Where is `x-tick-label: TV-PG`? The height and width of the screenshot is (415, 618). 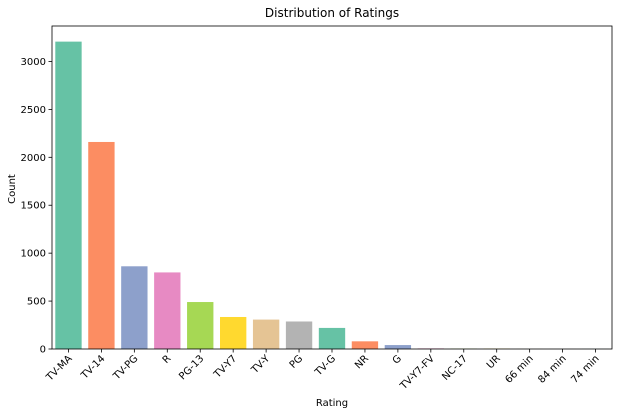 x-tick-label: TV-PG is located at coordinates (126, 368).